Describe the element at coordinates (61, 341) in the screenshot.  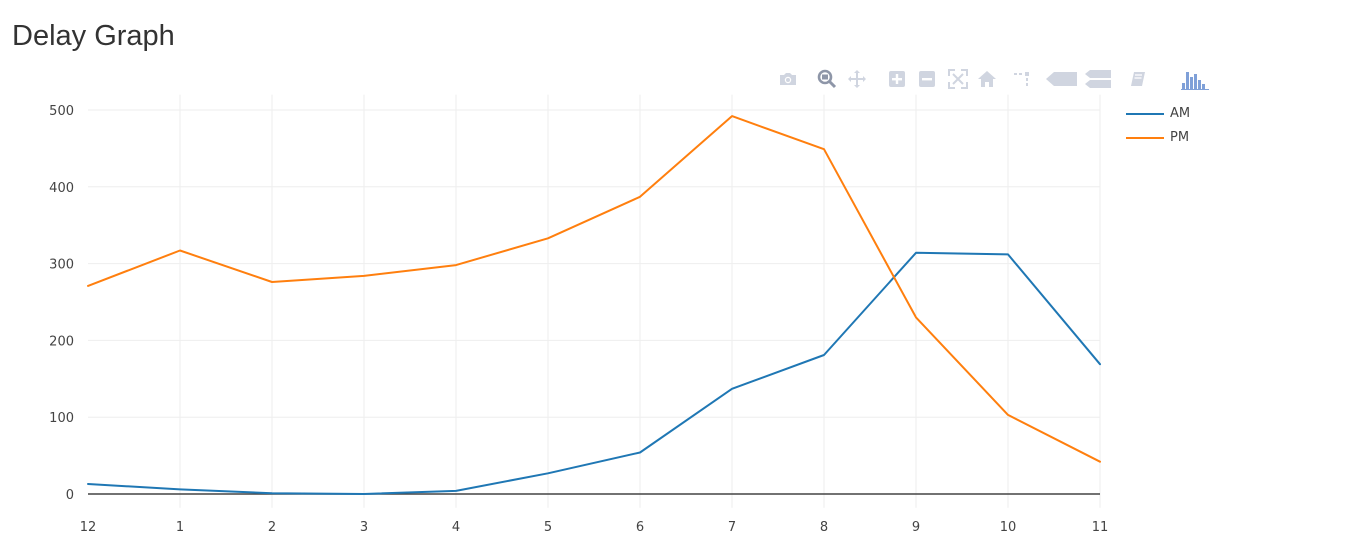
I see `y-tick-label: 200` at that location.